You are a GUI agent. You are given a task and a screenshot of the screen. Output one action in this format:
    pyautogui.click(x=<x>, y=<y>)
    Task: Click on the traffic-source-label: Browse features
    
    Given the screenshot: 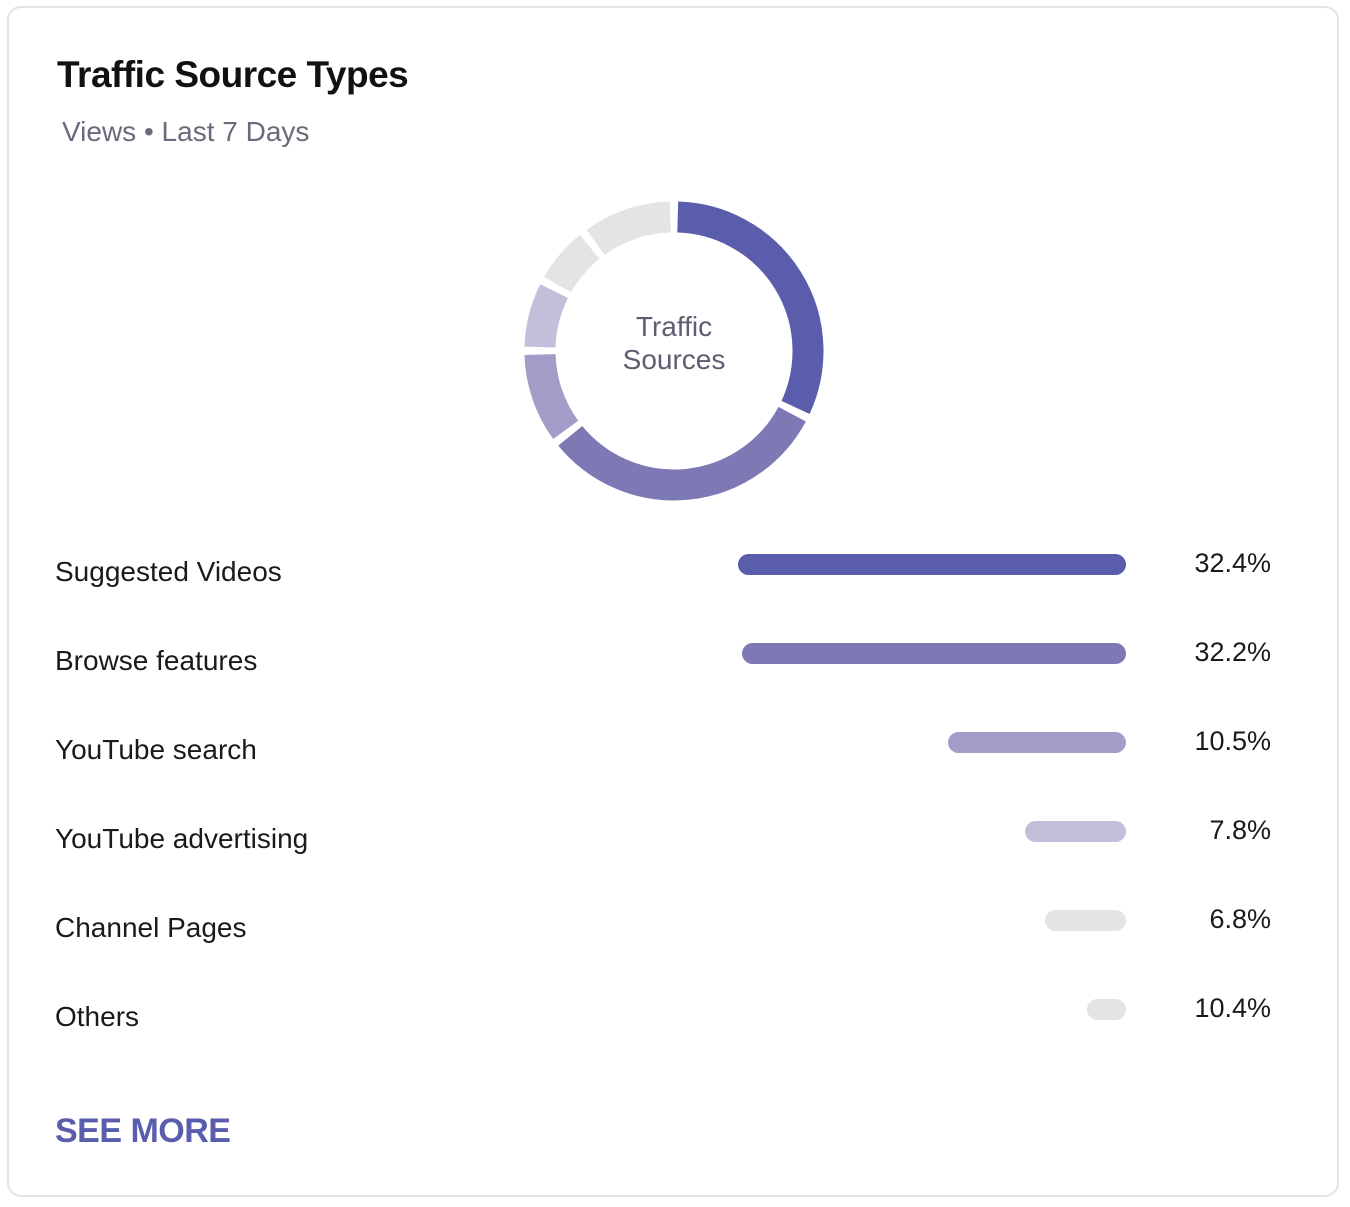 What is the action you would take?
    pyautogui.click(x=156, y=660)
    